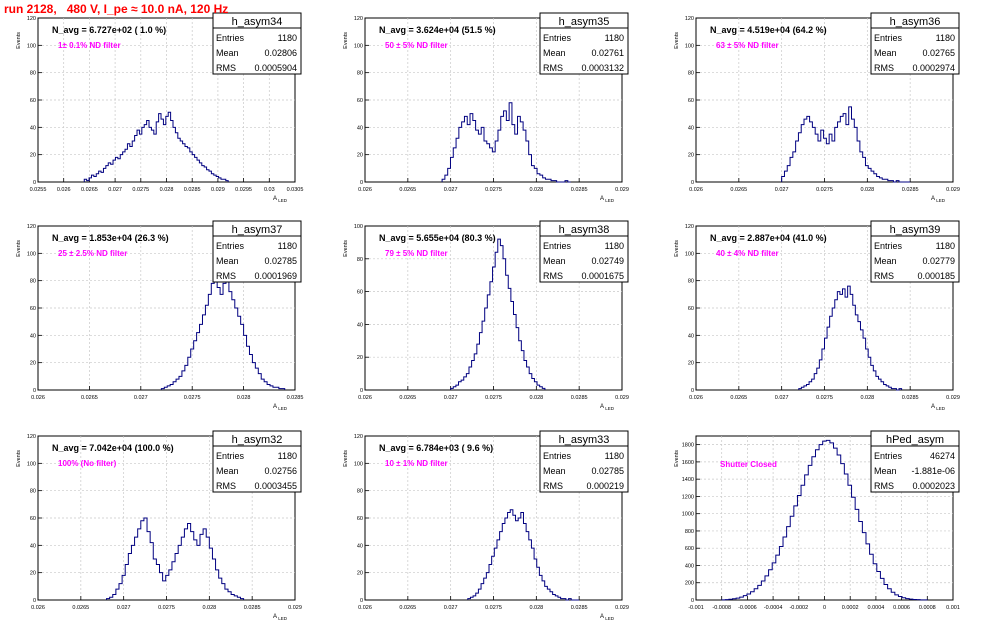  Describe the element at coordinates (602, 68) in the screenshot. I see `stats-value-rms: 0.0003132` at that location.